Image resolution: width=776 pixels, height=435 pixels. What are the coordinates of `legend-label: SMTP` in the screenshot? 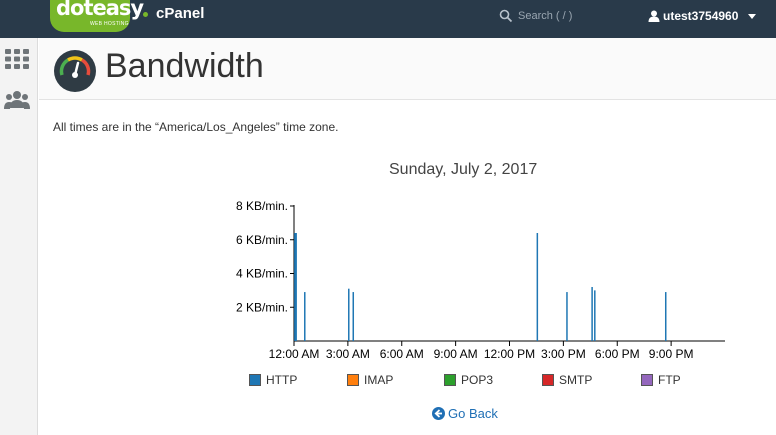 It's located at (576, 380).